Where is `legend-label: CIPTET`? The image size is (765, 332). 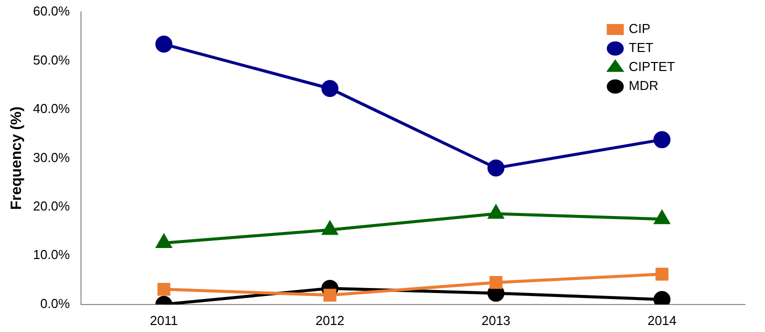 legend-label: CIPTET is located at coordinates (652, 66).